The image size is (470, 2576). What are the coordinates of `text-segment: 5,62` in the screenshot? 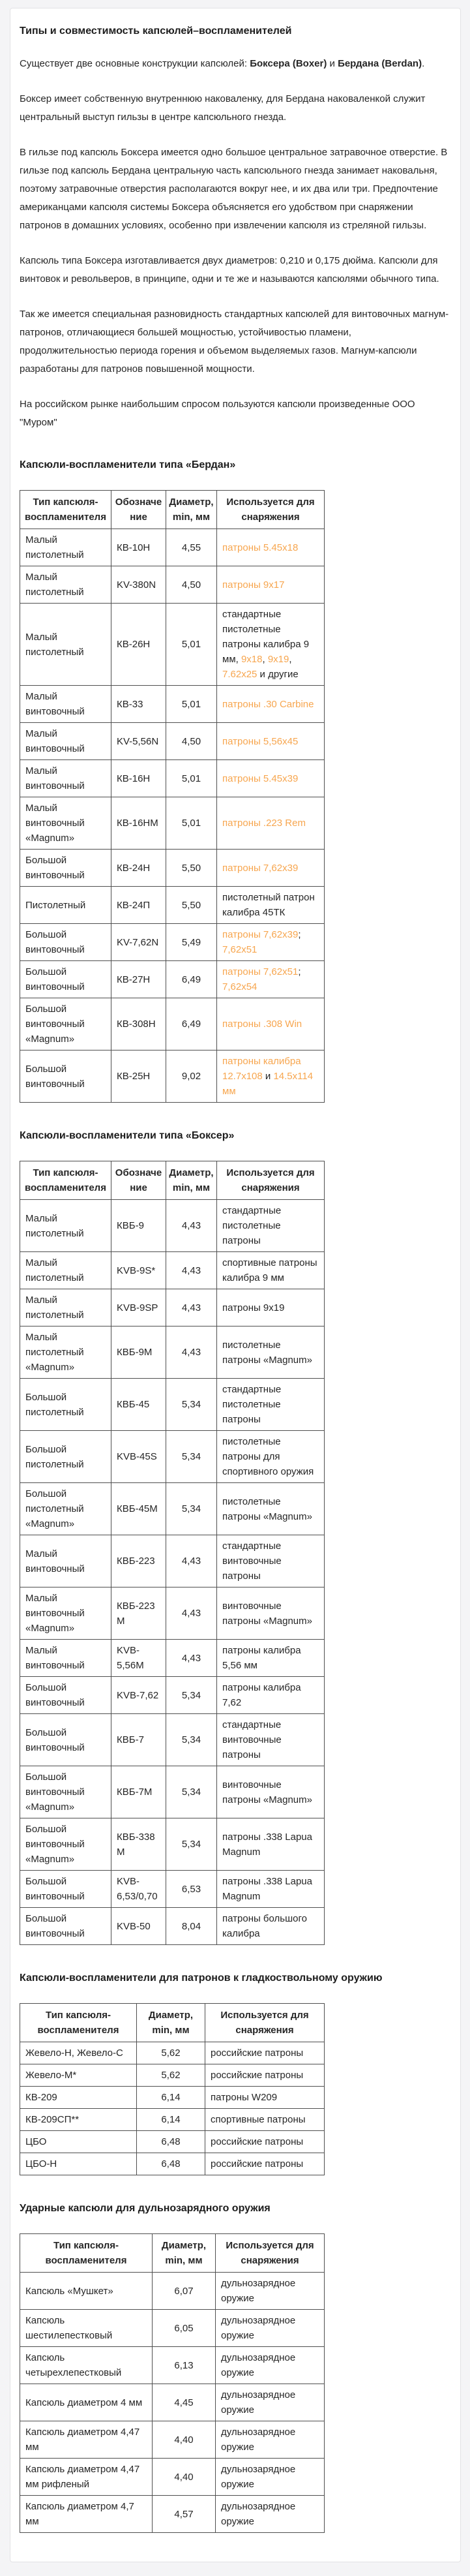 It's located at (171, 2053).